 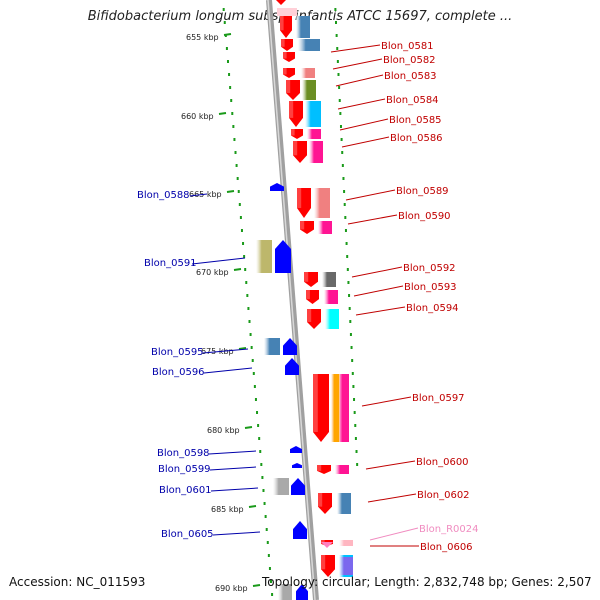 I want to click on scale-label: 680 kbp, so click(x=223, y=430).